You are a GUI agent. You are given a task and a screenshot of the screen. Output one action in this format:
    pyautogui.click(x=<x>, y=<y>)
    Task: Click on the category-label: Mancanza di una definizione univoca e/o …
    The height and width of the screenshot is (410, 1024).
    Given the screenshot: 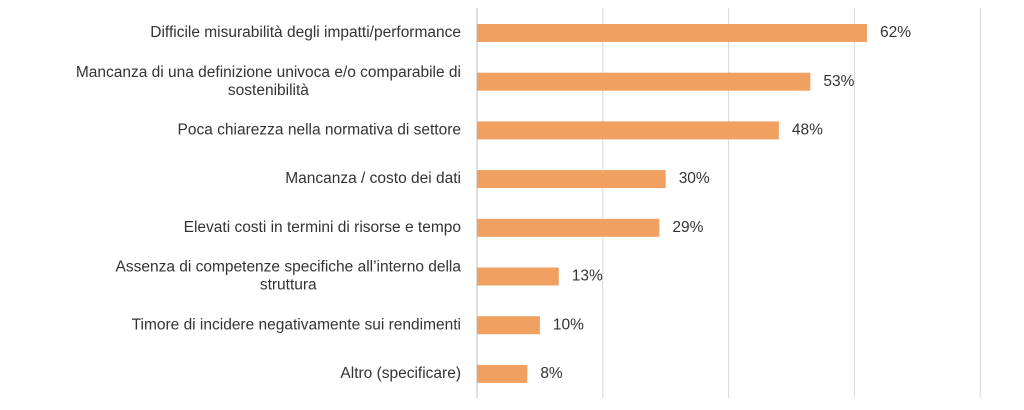 What is the action you would take?
    pyautogui.click(x=268, y=81)
    